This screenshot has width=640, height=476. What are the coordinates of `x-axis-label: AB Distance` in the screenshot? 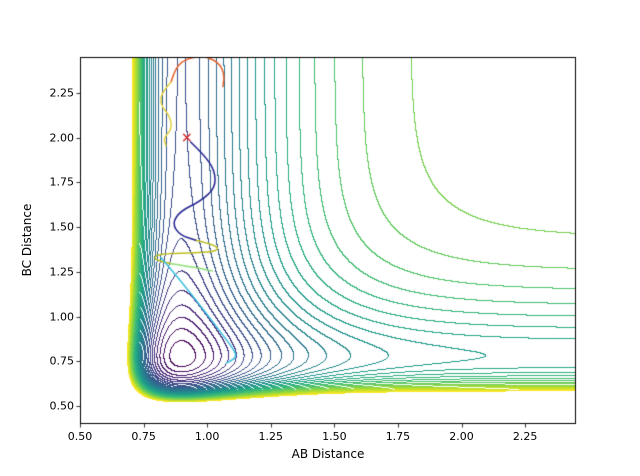 It's located at (328, 454).